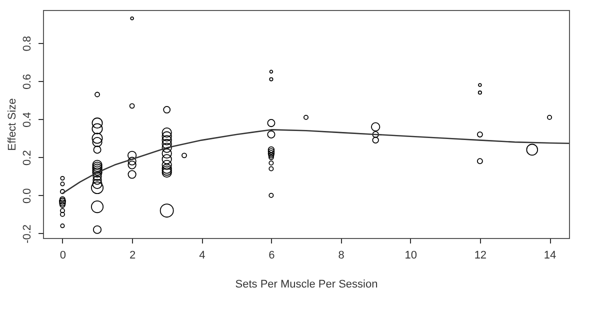  What do you see at coordinates (341, 256) in the screenshot?
I see `x-tick-label: 8` at bounding box center [341, 256].